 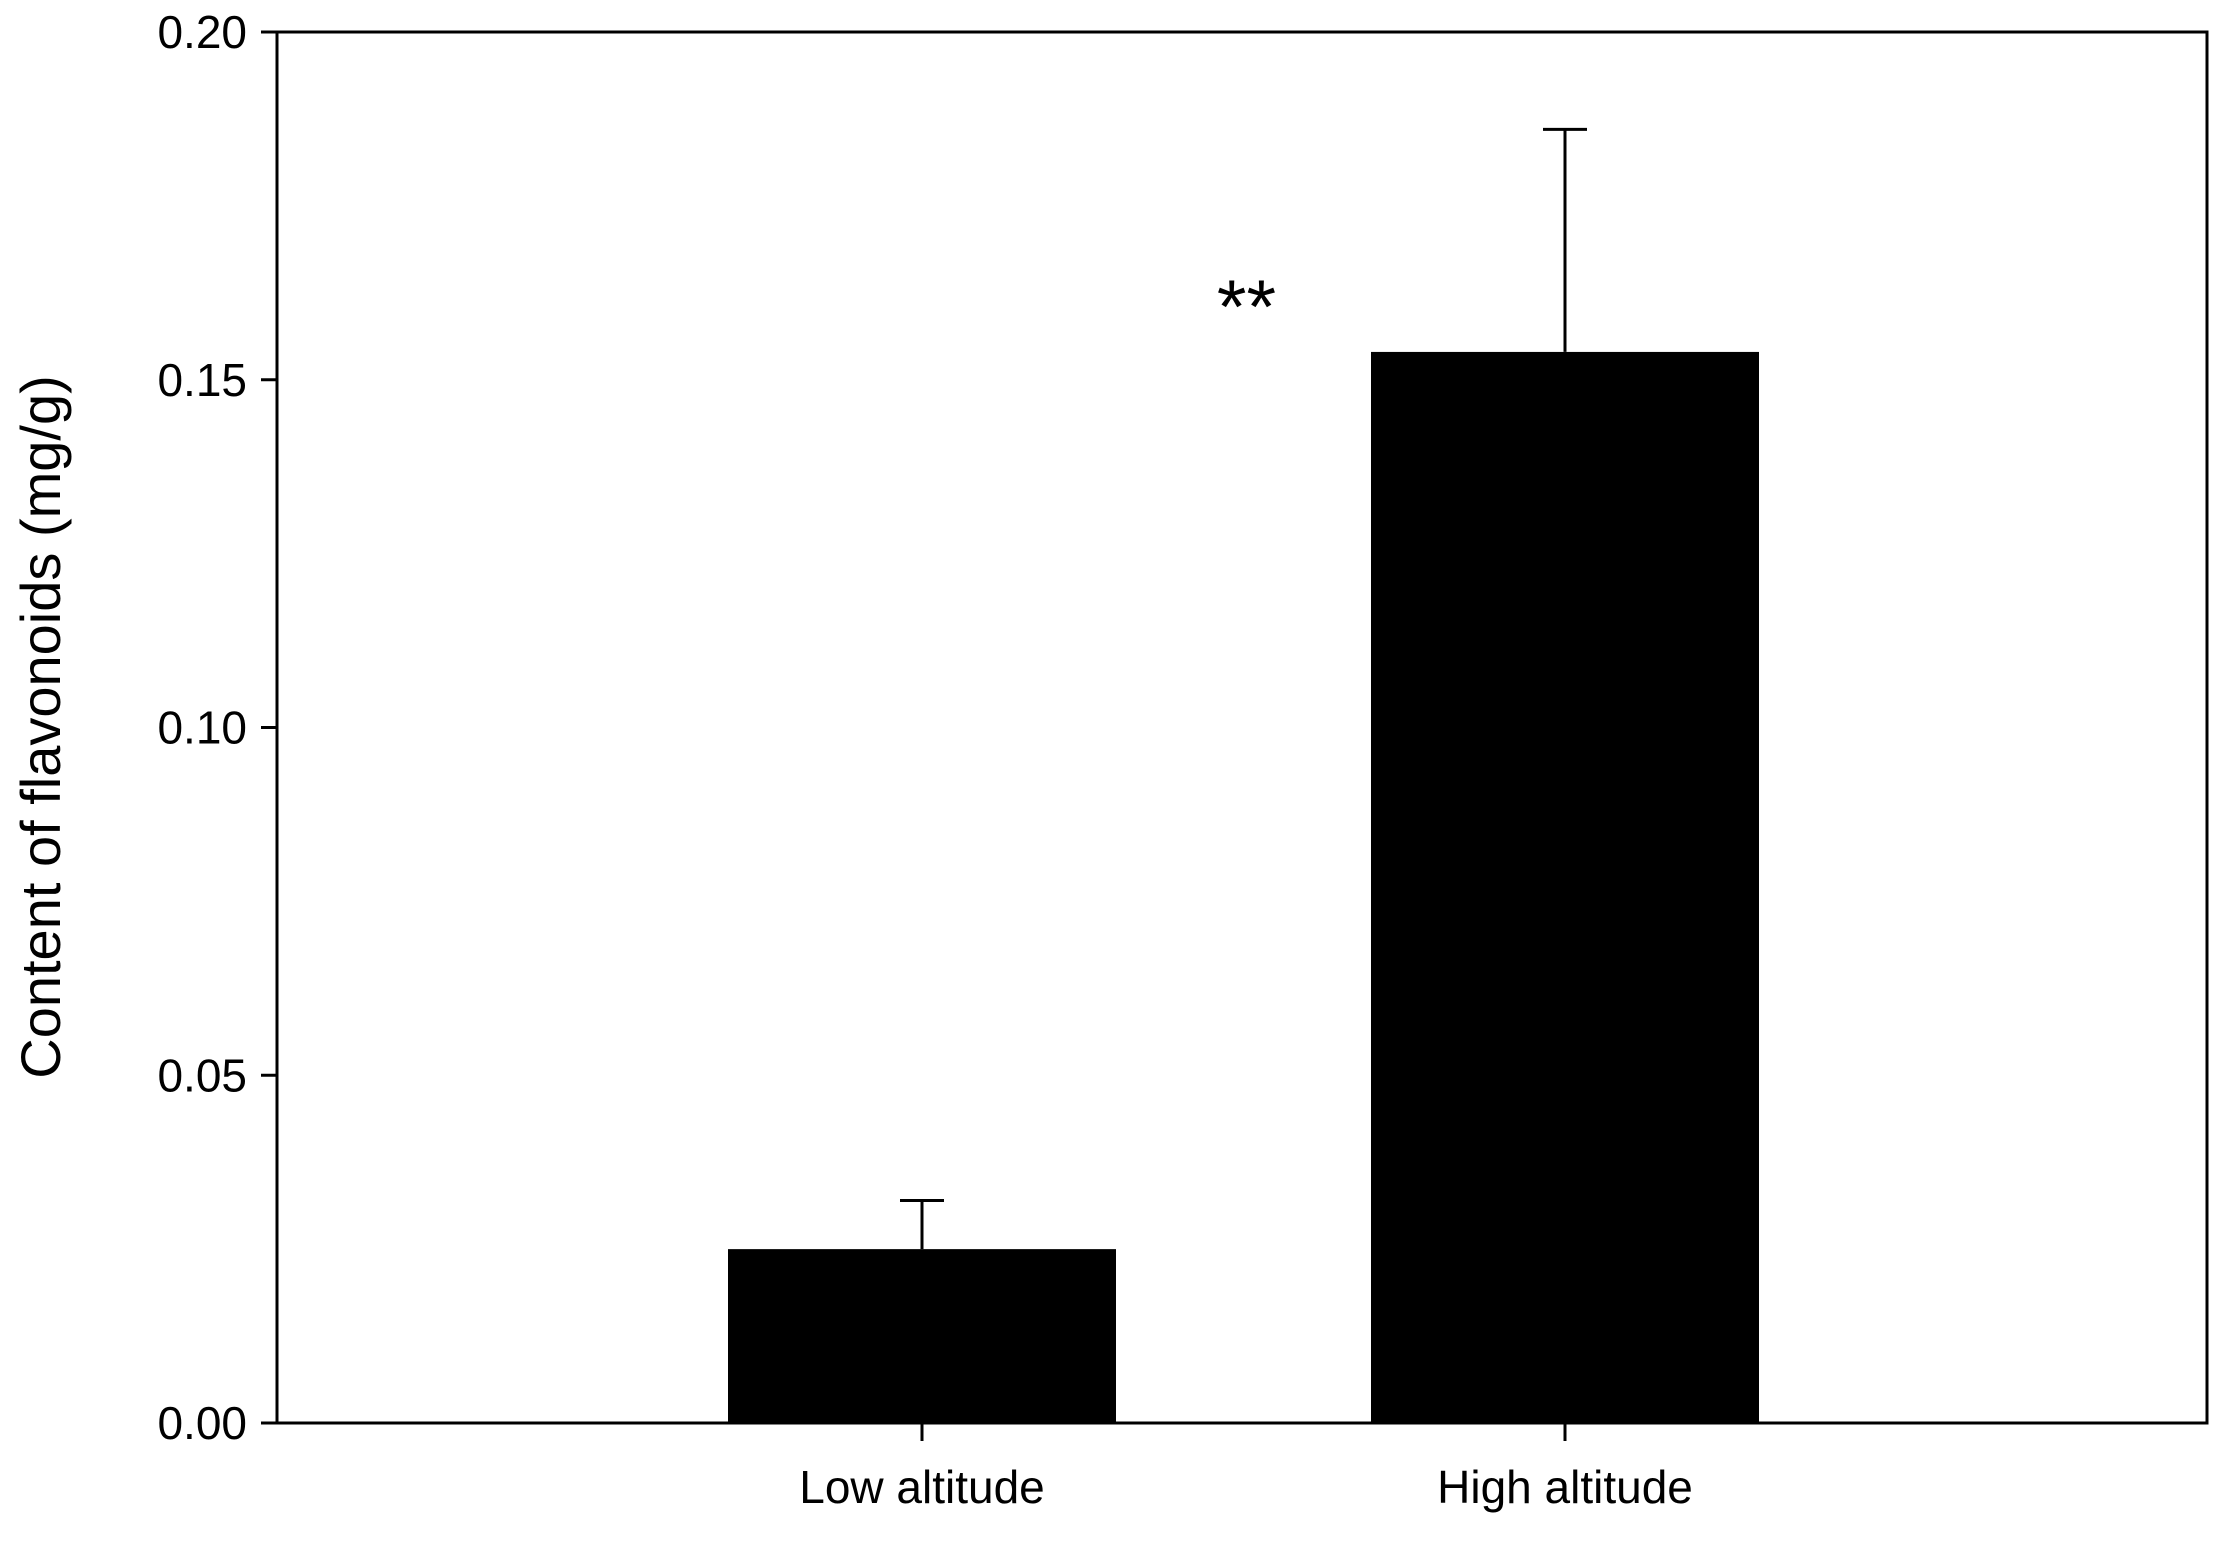 What do you see at coordinates (202, 728) in the screenshot?
I see `y-tick-label: 0.10` at bounding box center [202, 728].